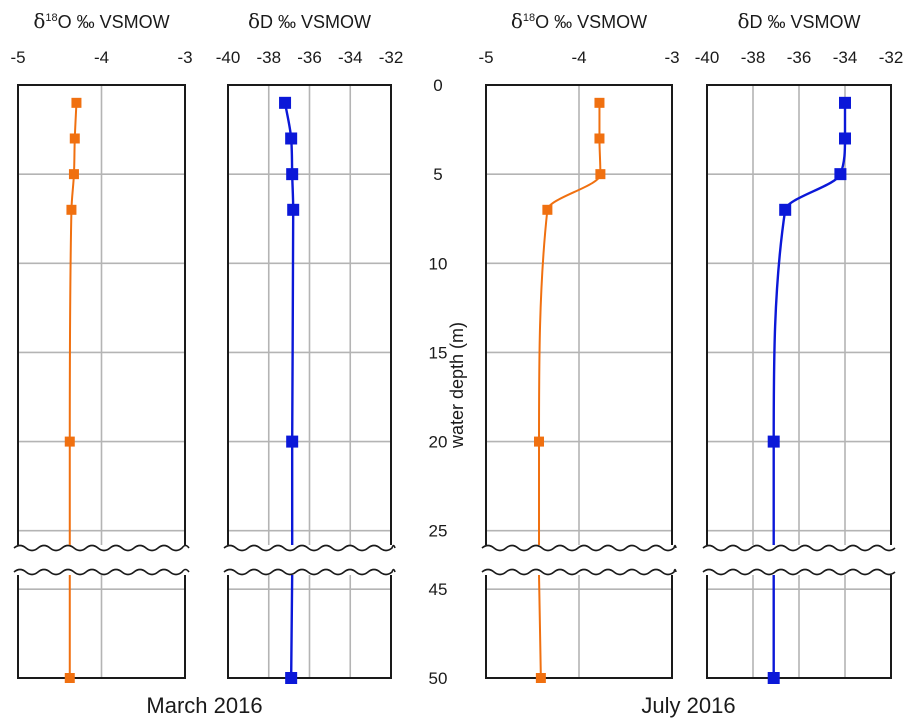 The height and width of the screenshot is (728, 903). I want to click on y-tick-label: 0, so click(437, 85).